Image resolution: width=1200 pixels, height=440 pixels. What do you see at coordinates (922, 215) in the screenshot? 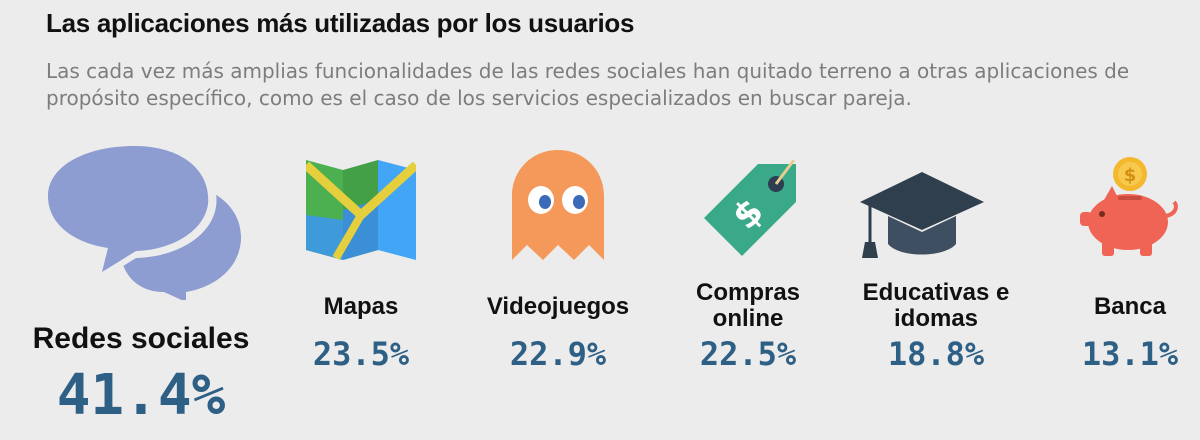
I see `graduation-cap-icon` at bounding box center [922, 215].